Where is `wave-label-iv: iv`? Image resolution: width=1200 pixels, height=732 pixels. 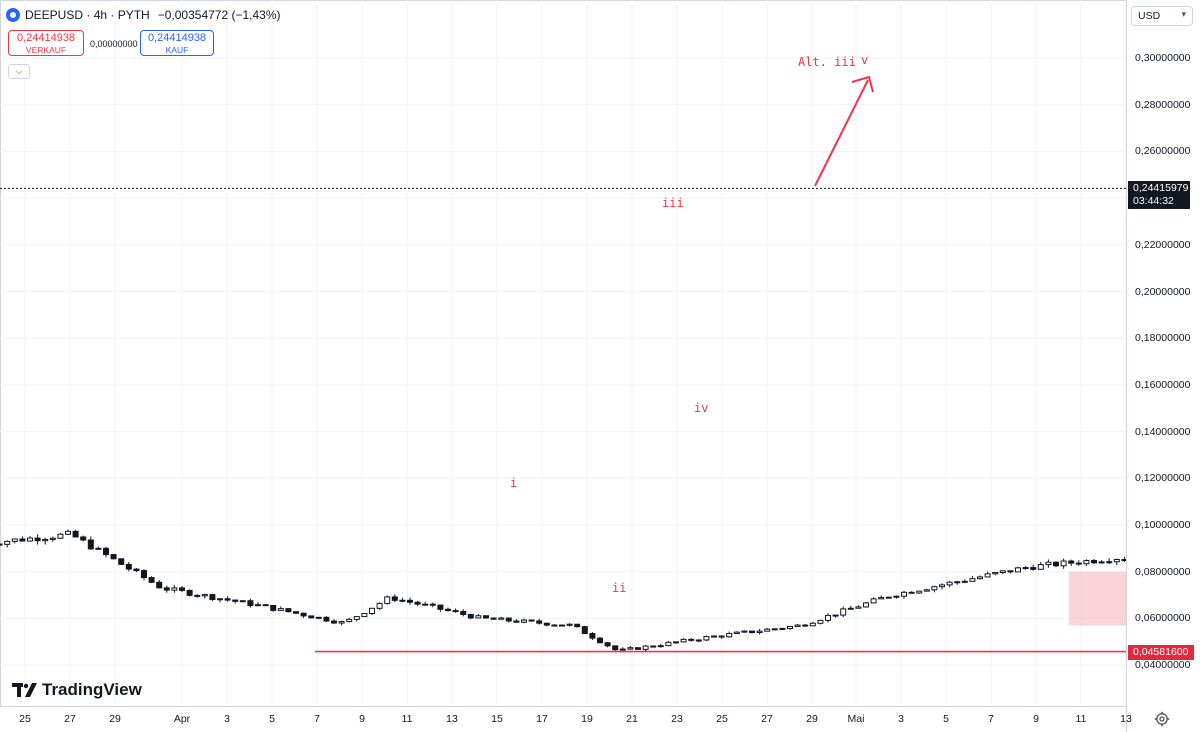 wave-label-iv: iv is located at coordinates (701, 408).